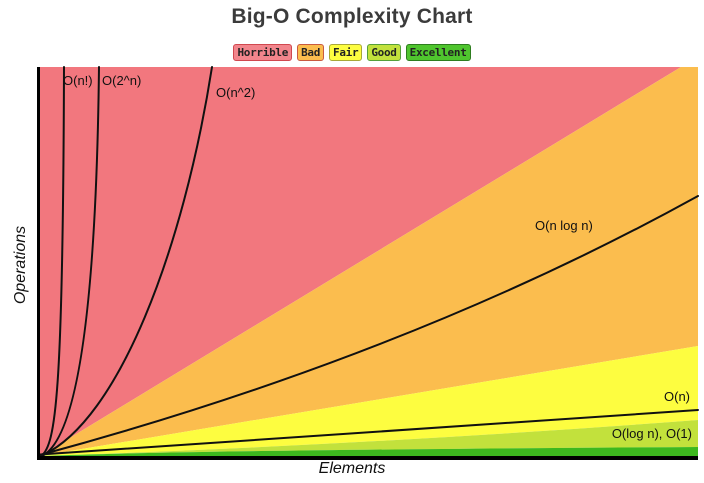 This screenshot has width=704, height=483. What do you see at coordinates (52, 261) in the screenshot?
I see `curve-o-n-factorial` at bounding box center [52, 261].